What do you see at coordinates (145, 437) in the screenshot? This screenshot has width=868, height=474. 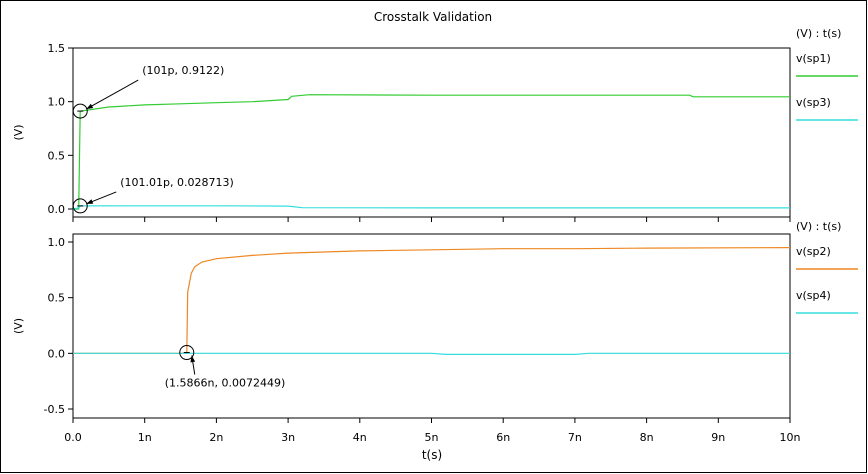 I see `x-tick-label: 1n` at bounding box center [145, 437].